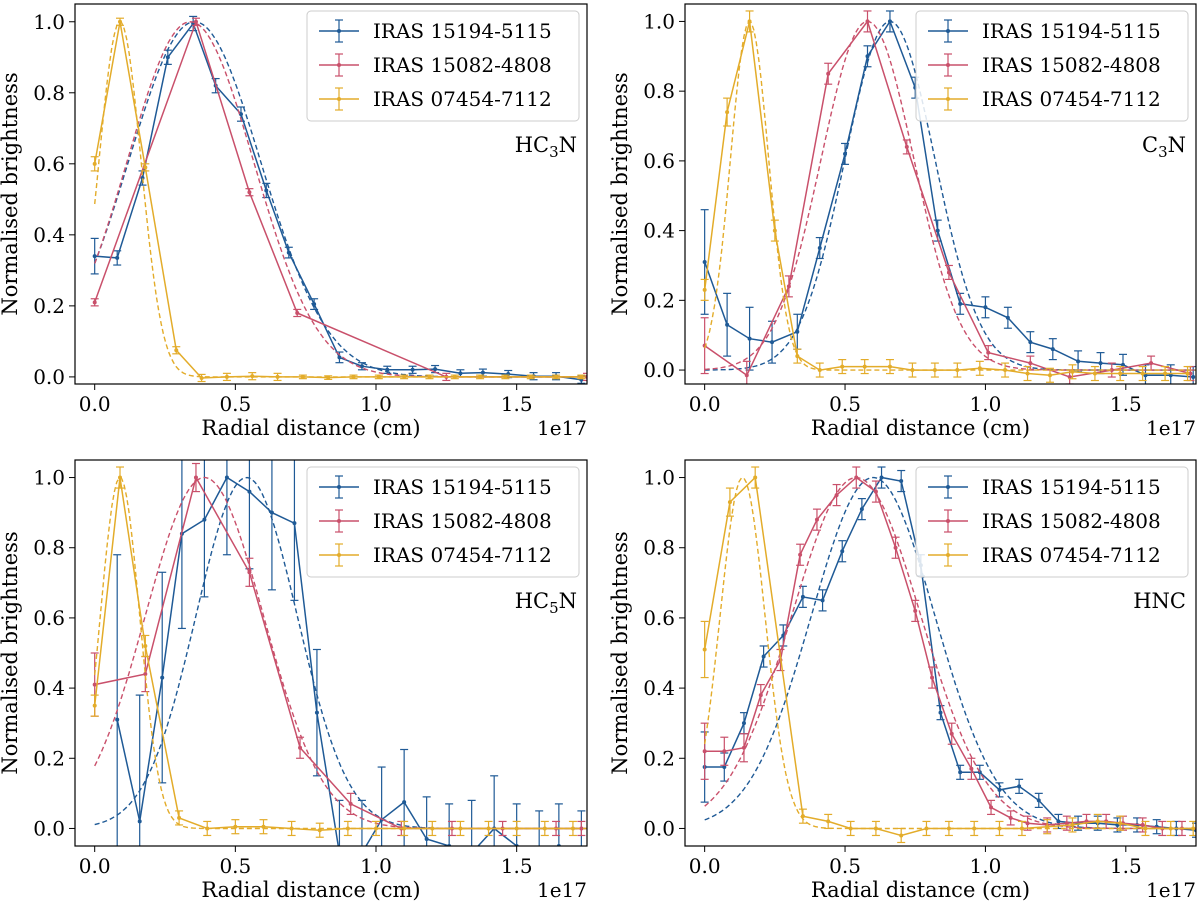 The height and width of the screenshot is (906, 1200). I want to click on legend-box, so click(1052, 66).